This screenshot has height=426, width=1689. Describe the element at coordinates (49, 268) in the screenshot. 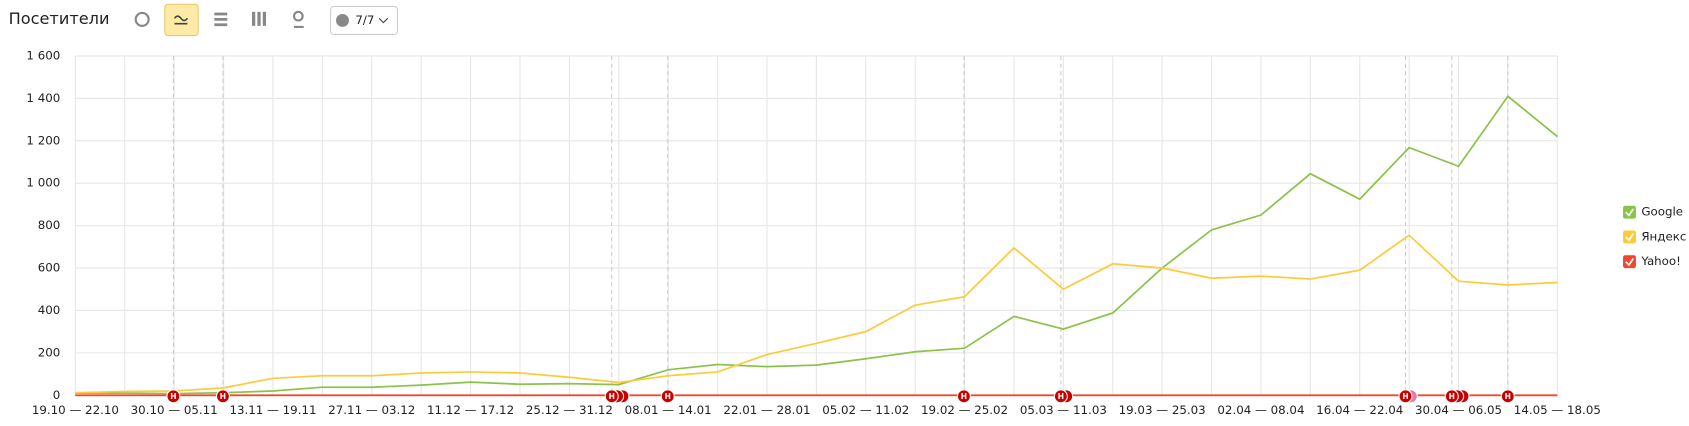

I see `y-tick-label: 600` at that location.